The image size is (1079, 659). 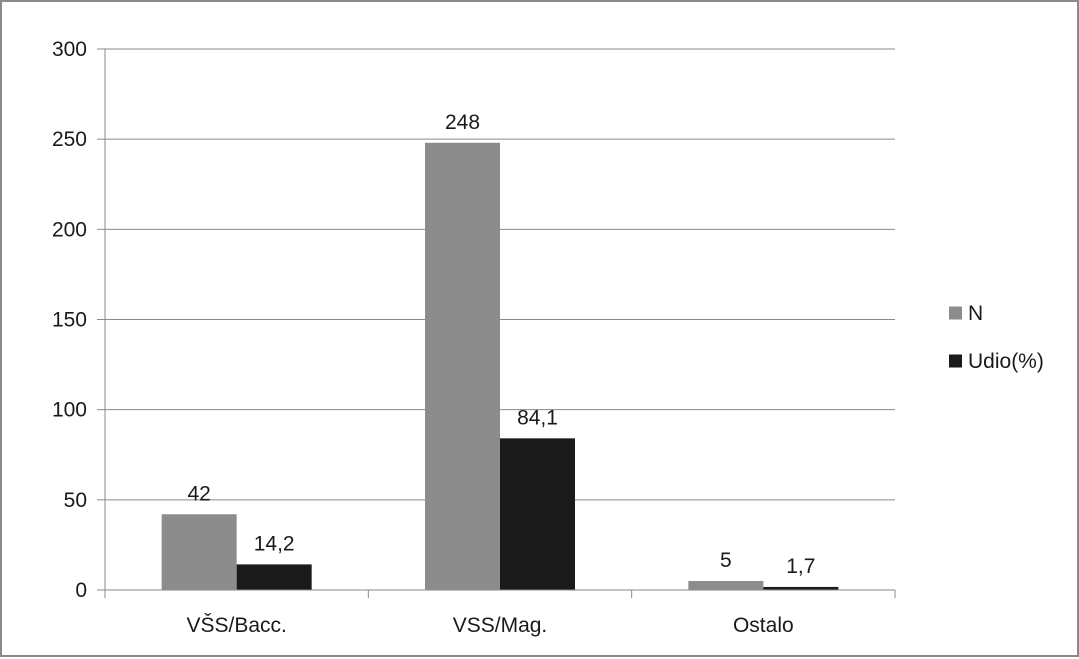 What do you see at coordinates (236, 625) in the screenshot?
I see `x-tick-label: VŠS/Bacc.` at bounding box center [236, 625].